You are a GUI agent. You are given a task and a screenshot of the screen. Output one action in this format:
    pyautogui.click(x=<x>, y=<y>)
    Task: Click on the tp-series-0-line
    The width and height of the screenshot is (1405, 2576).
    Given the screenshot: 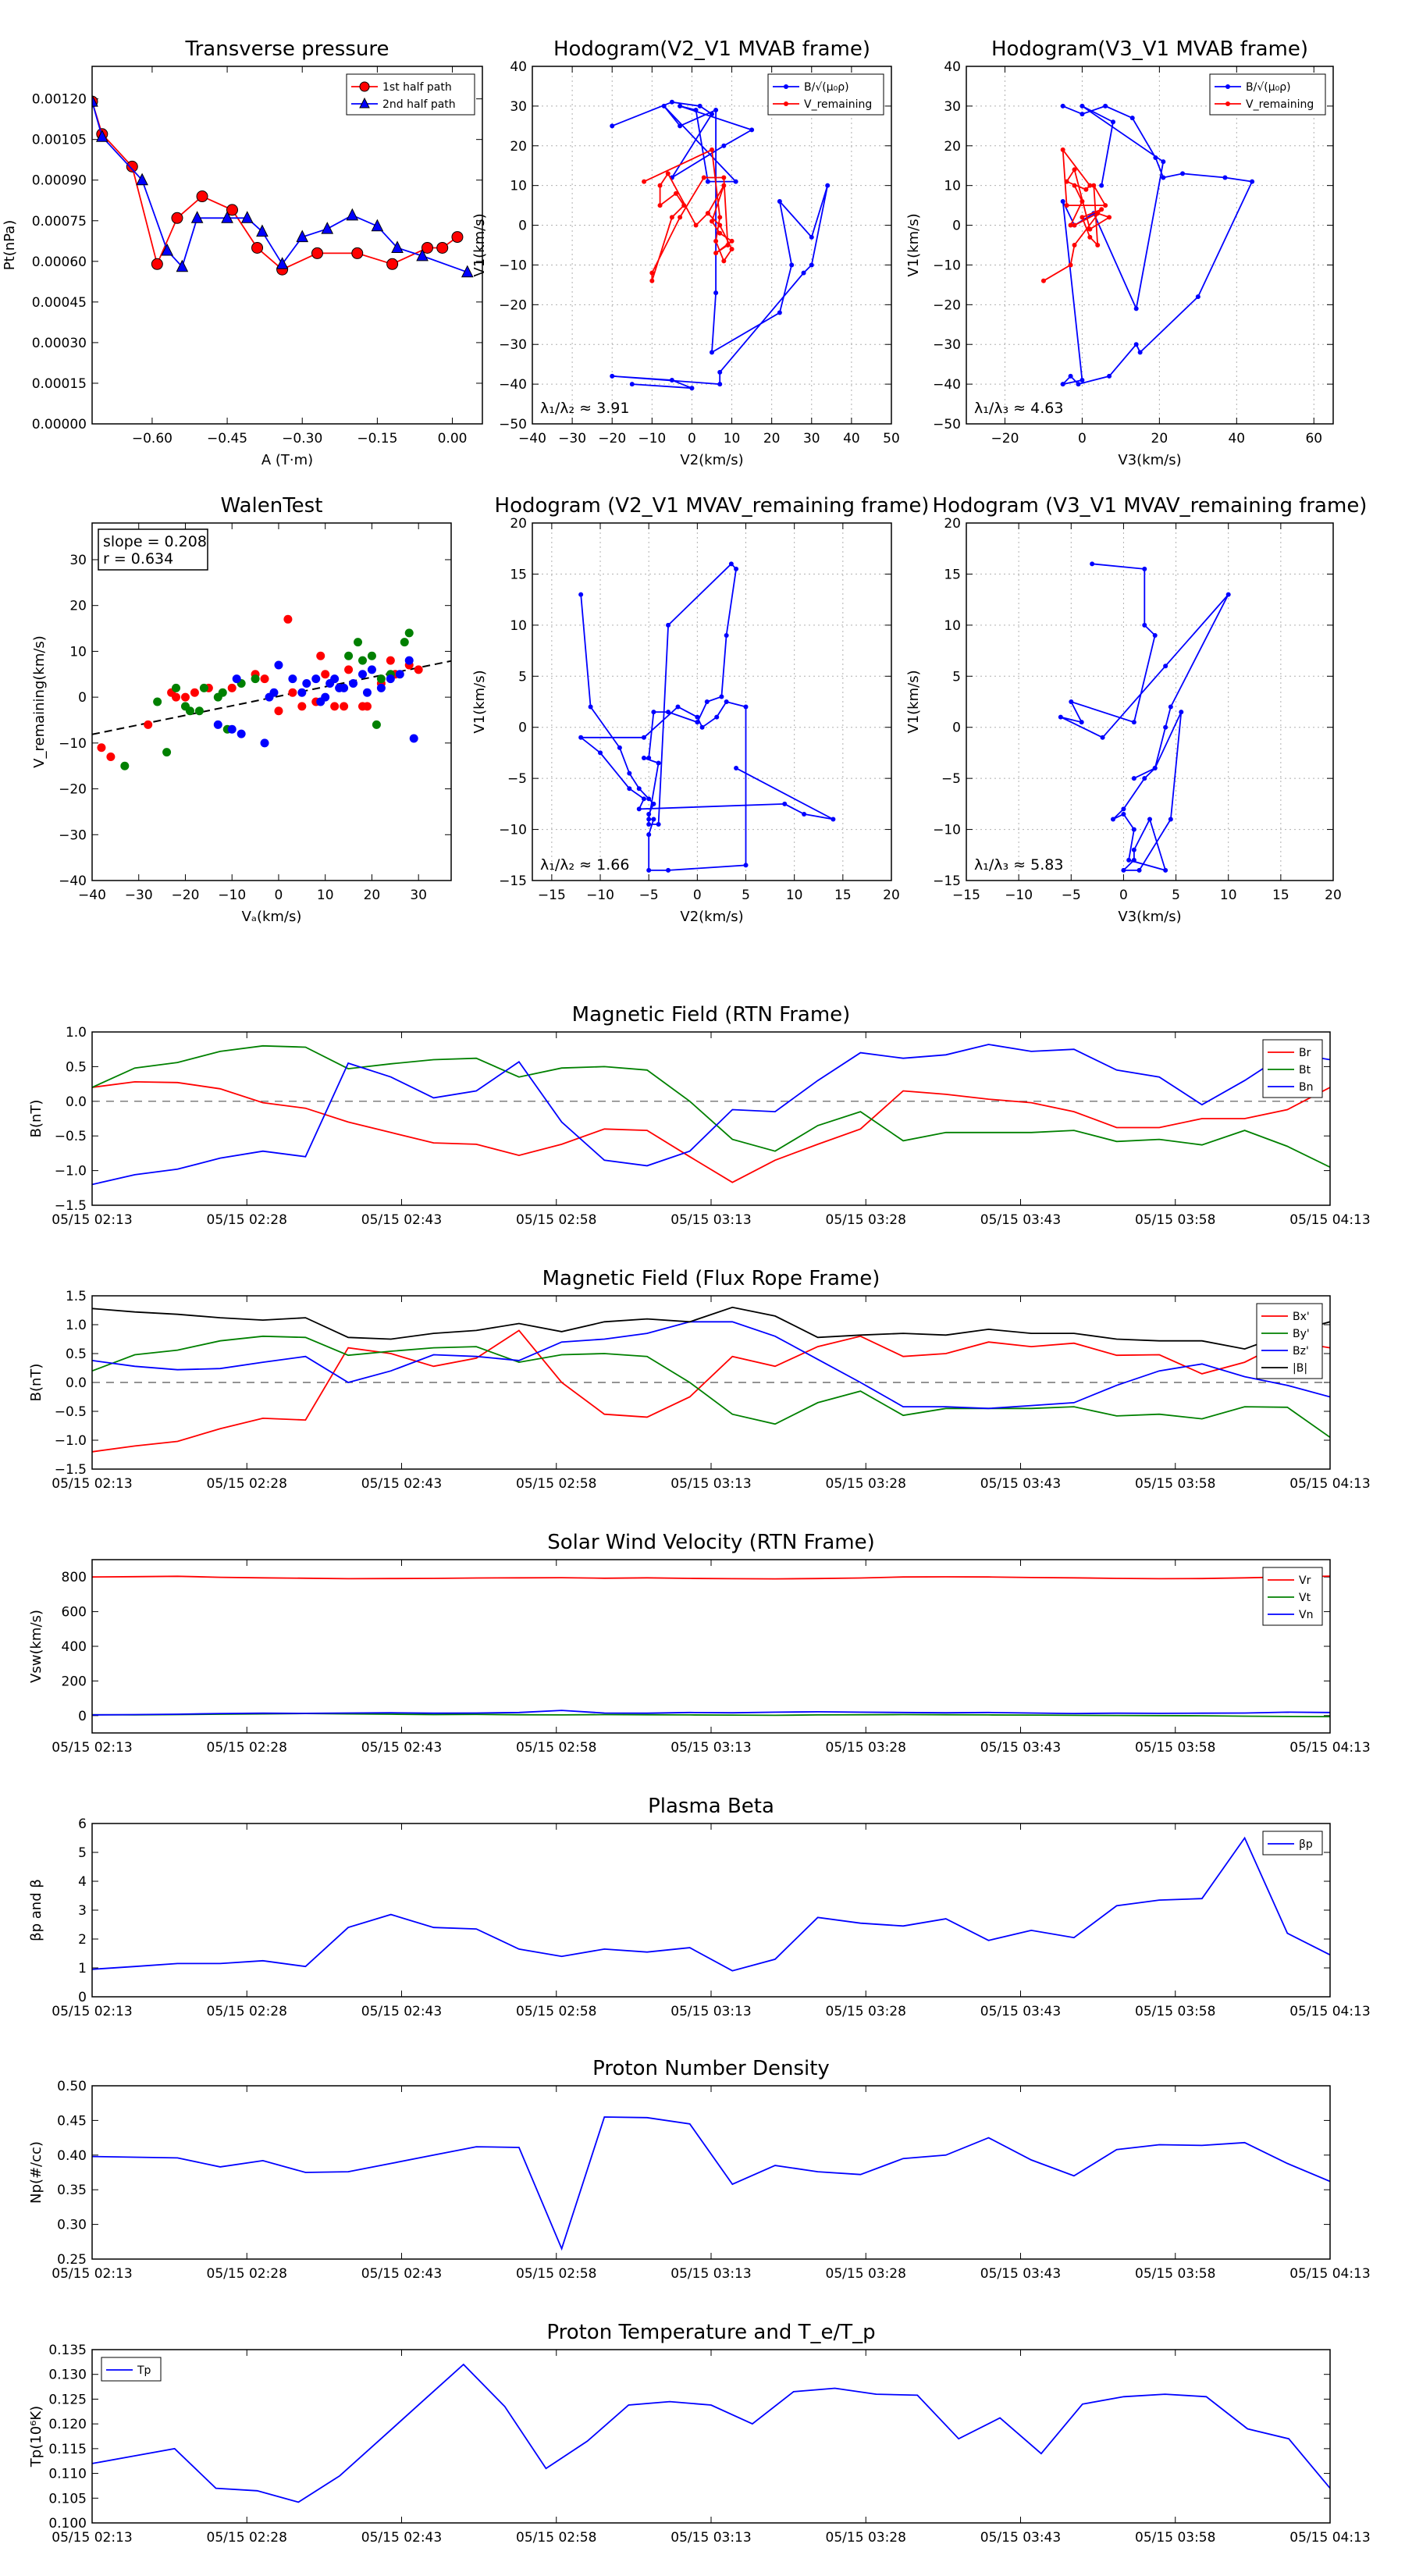 What is the action you would take?
    pyautogui.click(x=275, y=186)
    